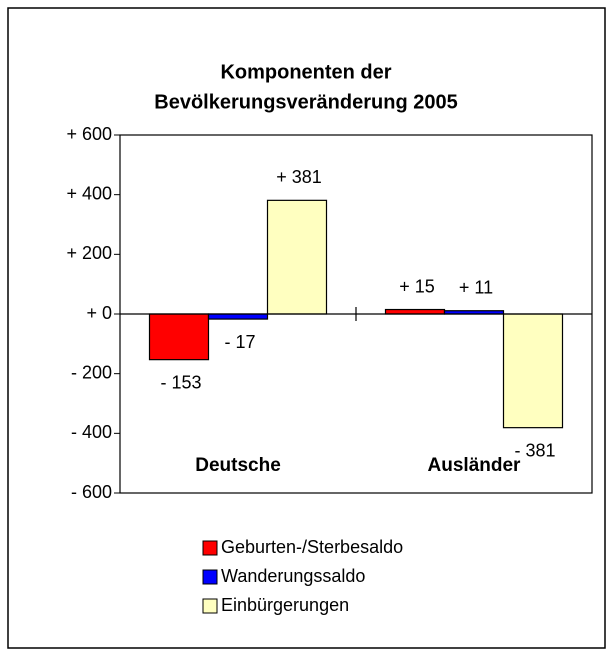 The image size is (613, 655). What do you see at coordinates (285, 605) in the screenshot?
I see `legend-label: Einbürgerungen` at bounding box center [285, 605].